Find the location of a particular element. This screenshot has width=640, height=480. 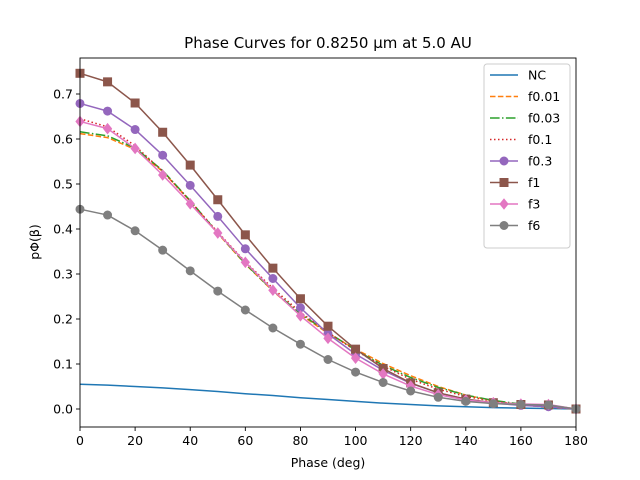

series-line-NC is located at coordinates (328, 396).